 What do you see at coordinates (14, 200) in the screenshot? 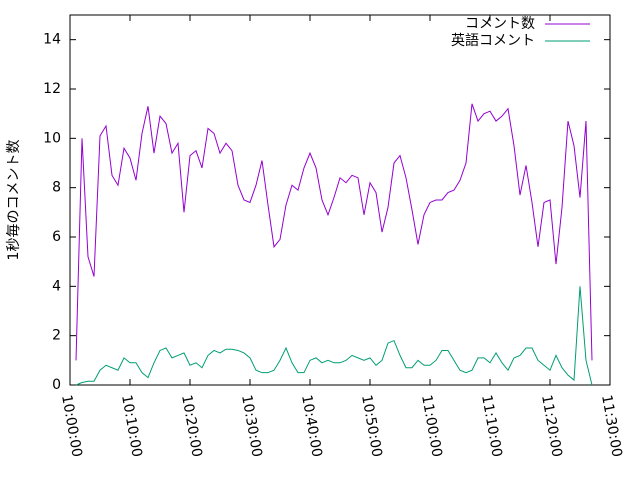
I see `y-axis-label: 1秒毎のコメント数` at bounding box center [14, 200].